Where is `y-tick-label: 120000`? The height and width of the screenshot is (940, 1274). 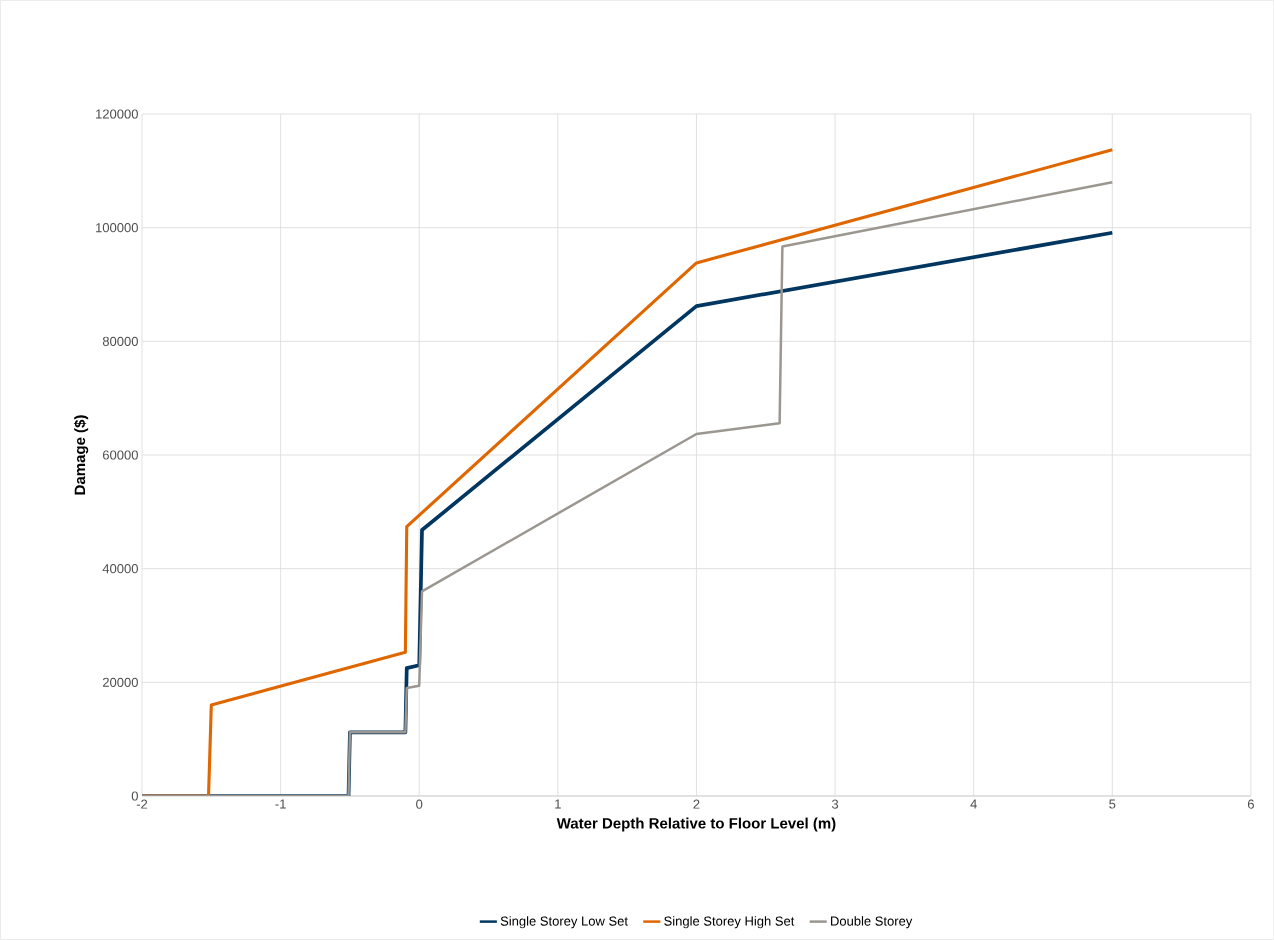
y-tick-label: 120000 is located at coordinates (117, 114).